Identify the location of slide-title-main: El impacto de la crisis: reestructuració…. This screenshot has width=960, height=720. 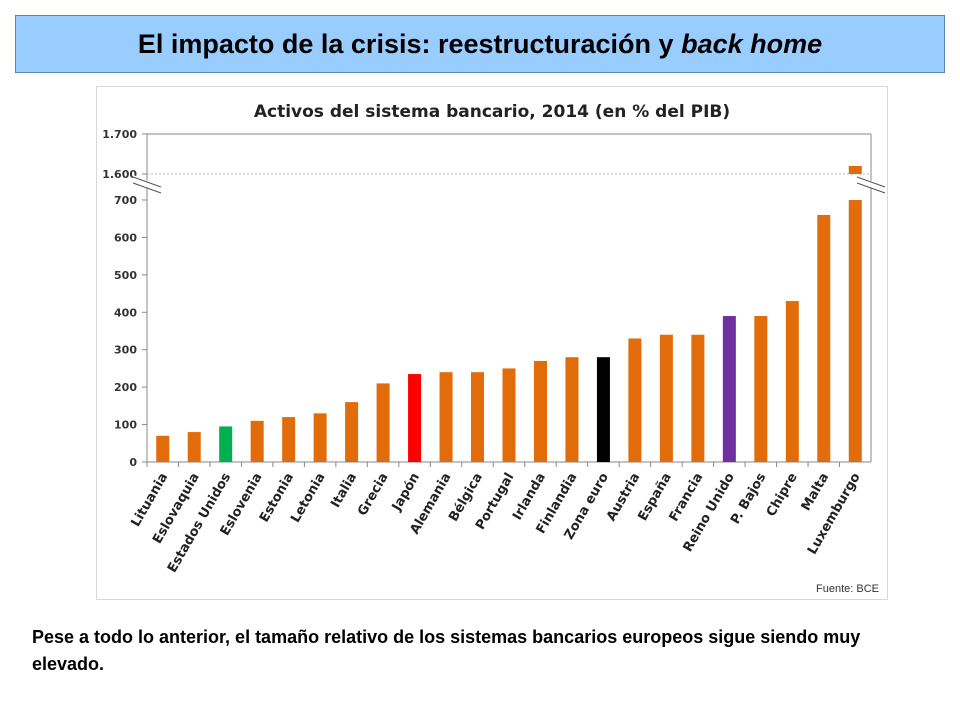
(409, 43).